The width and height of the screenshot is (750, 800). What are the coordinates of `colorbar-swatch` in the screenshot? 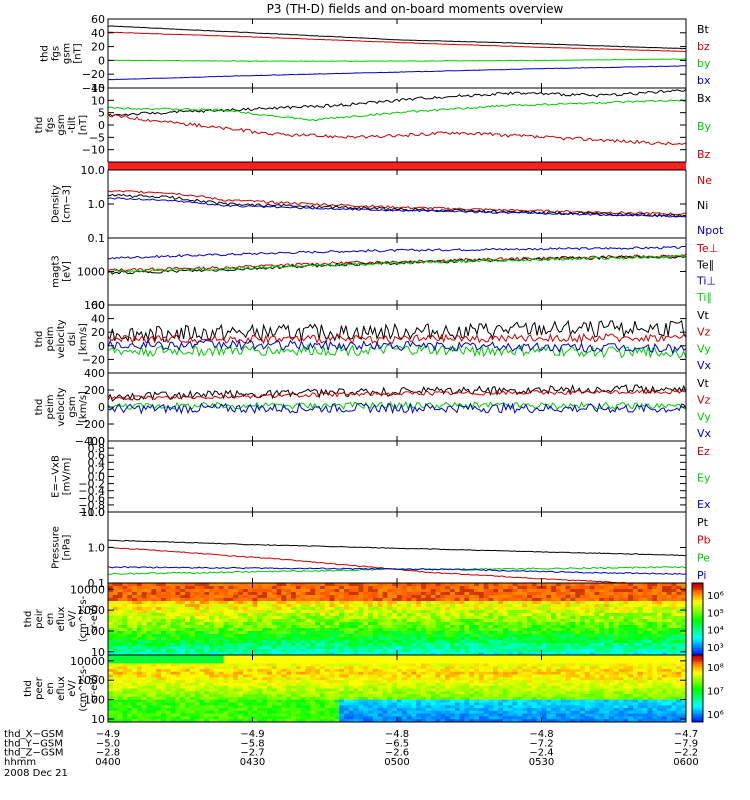 It's located at (697, 594).